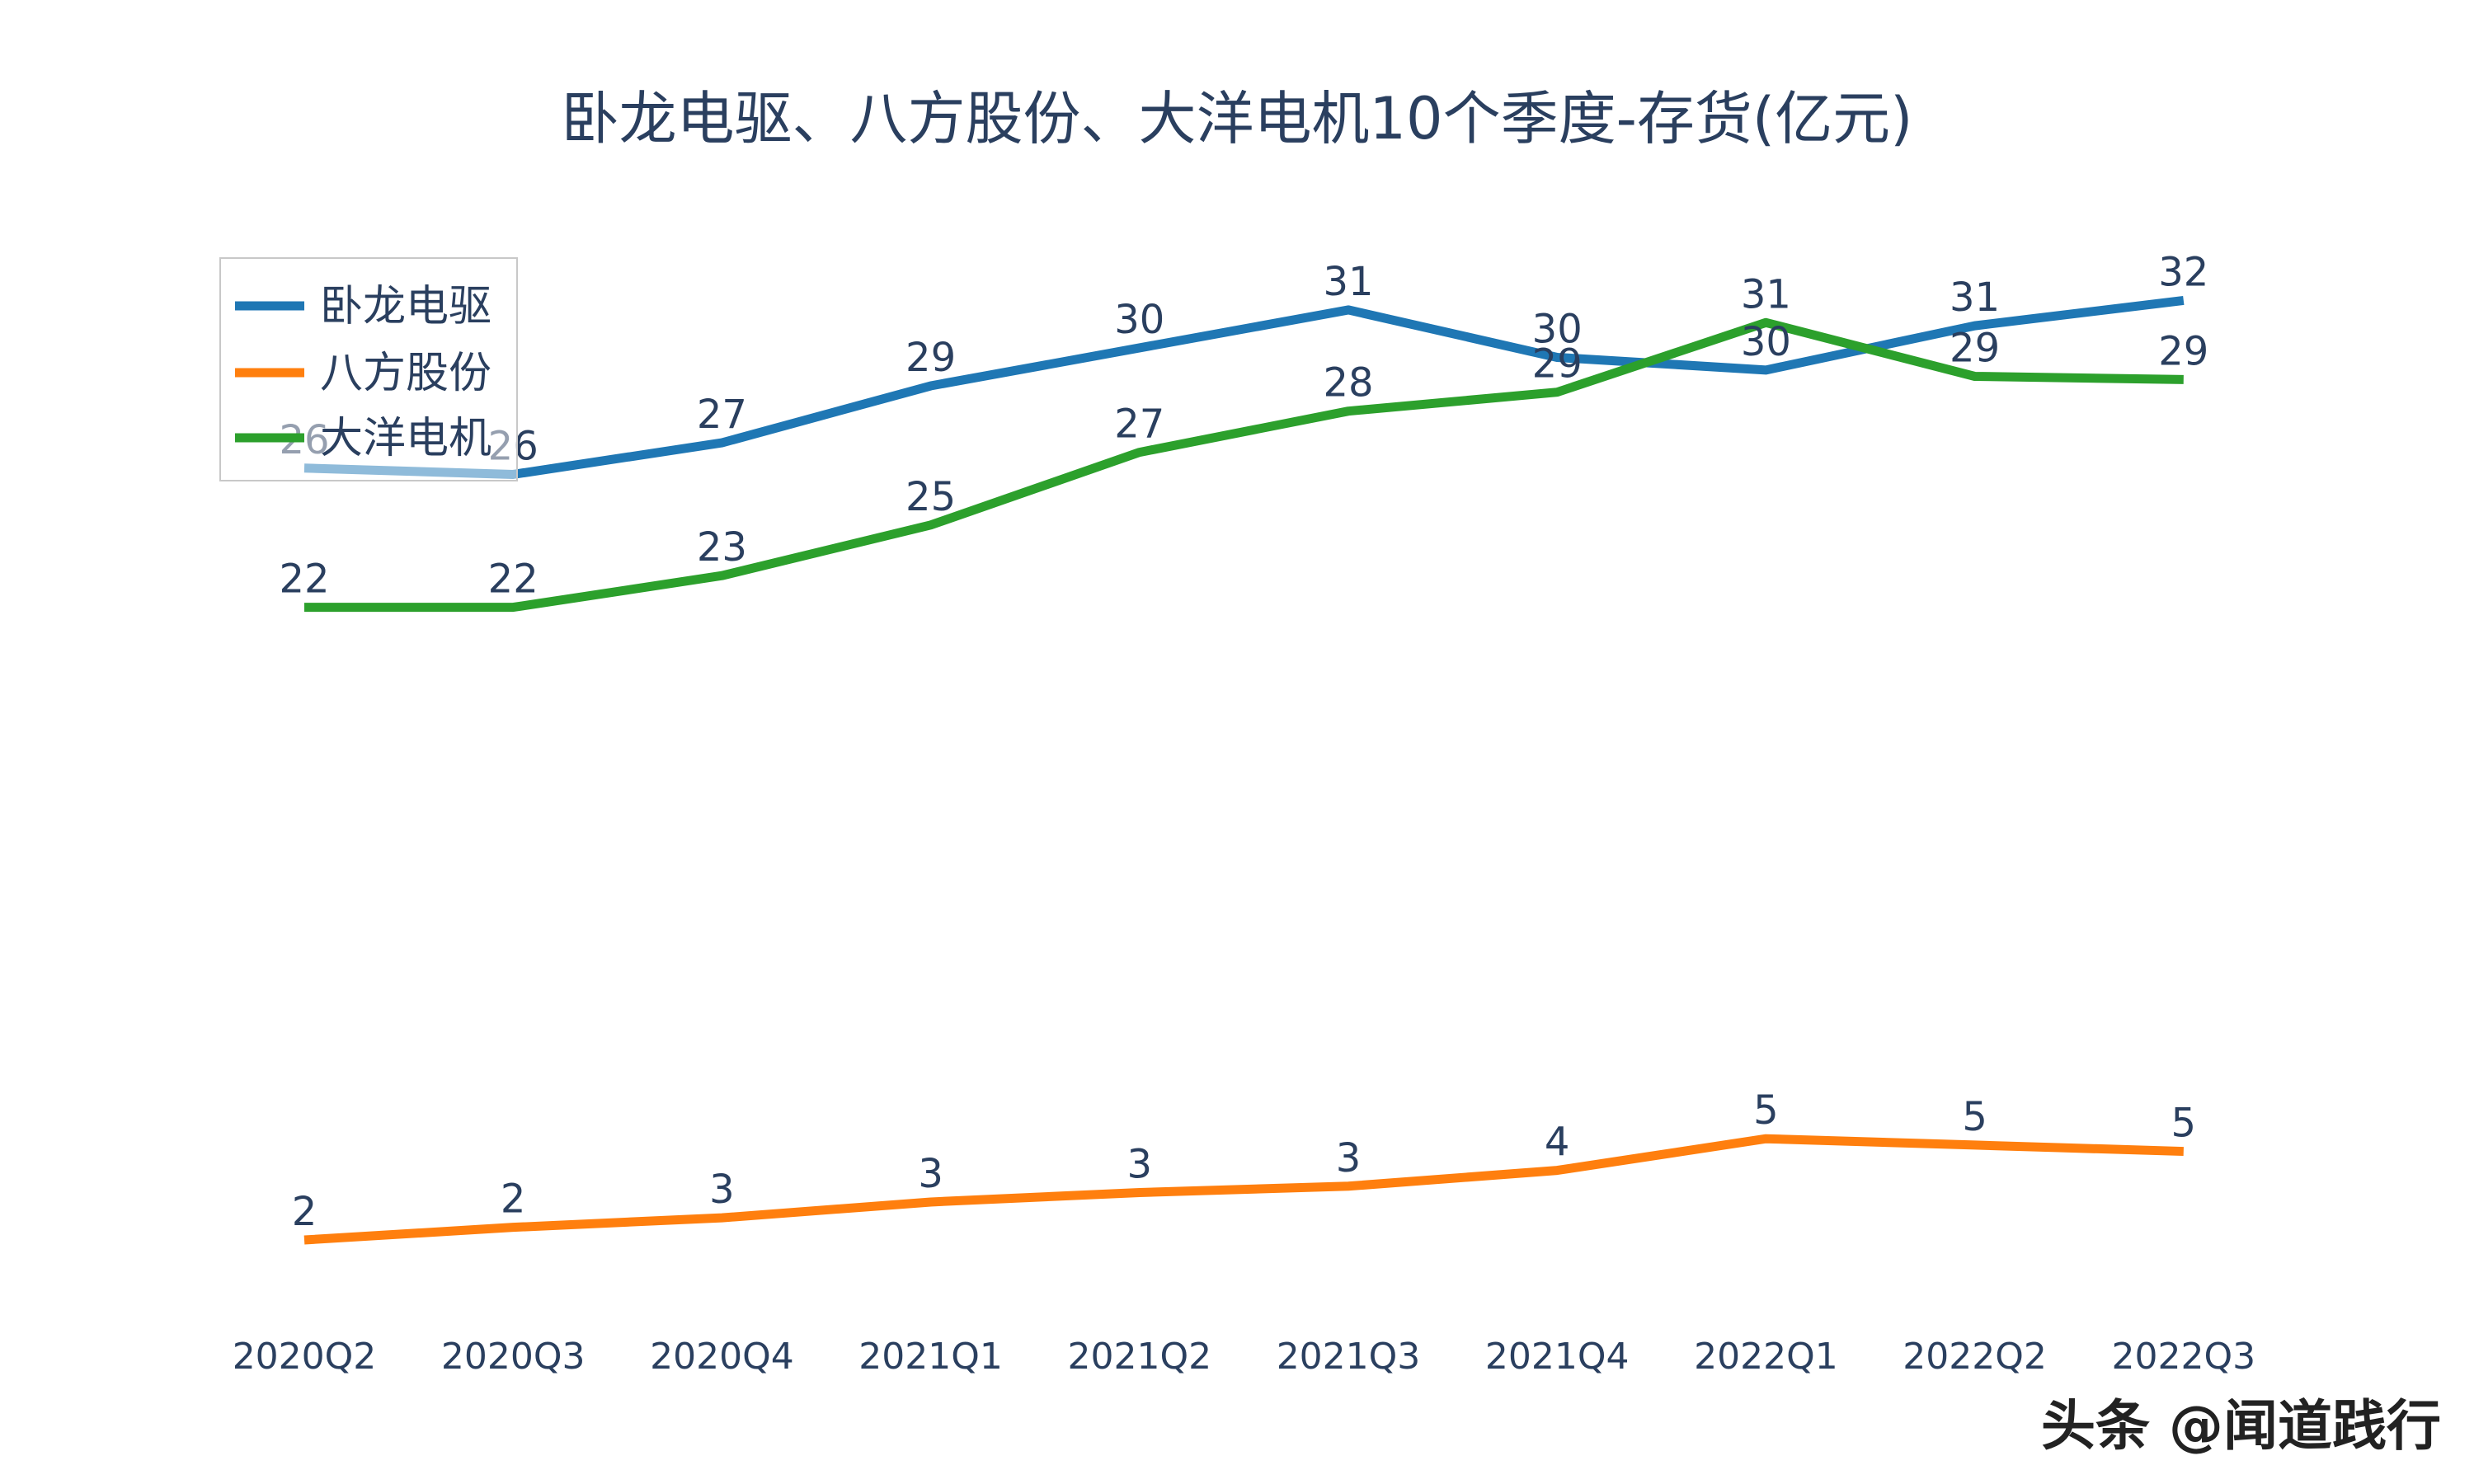  Describe the element at coordinates (513, 1357) in the screenshot. I see `x-tick-label: 2020Q3` at that location.